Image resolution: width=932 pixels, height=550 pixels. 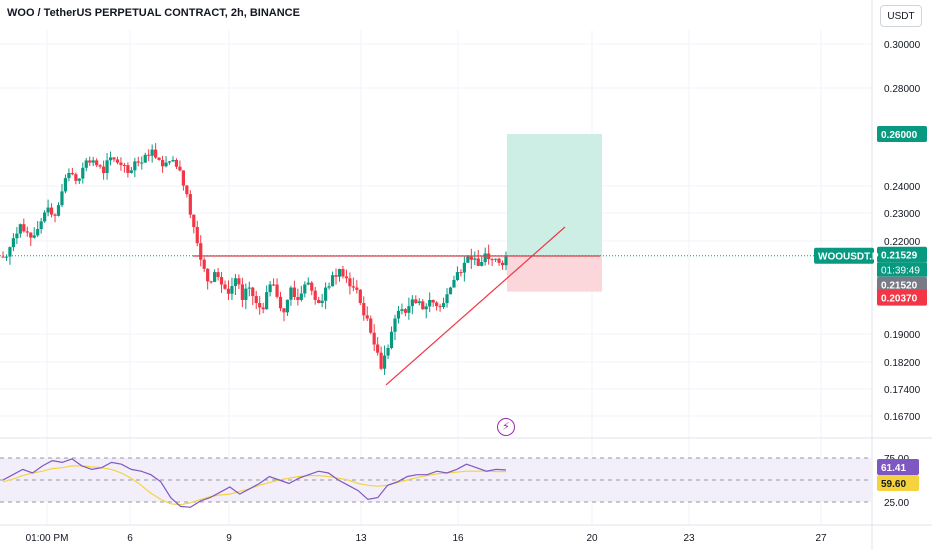 I want to click on y-tick-label: 0.22000, so click(x=902, y=242).